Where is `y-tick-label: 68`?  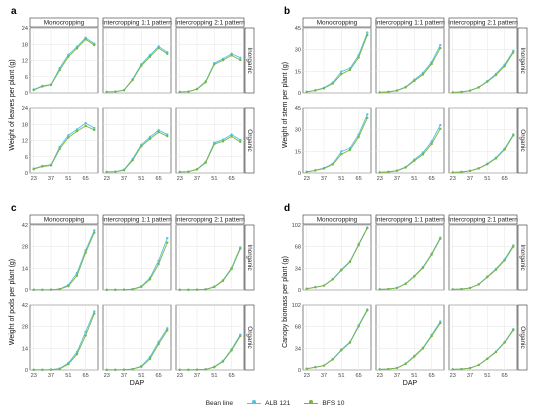
y-tick-label: 68 is located at coordinates (298, 248).